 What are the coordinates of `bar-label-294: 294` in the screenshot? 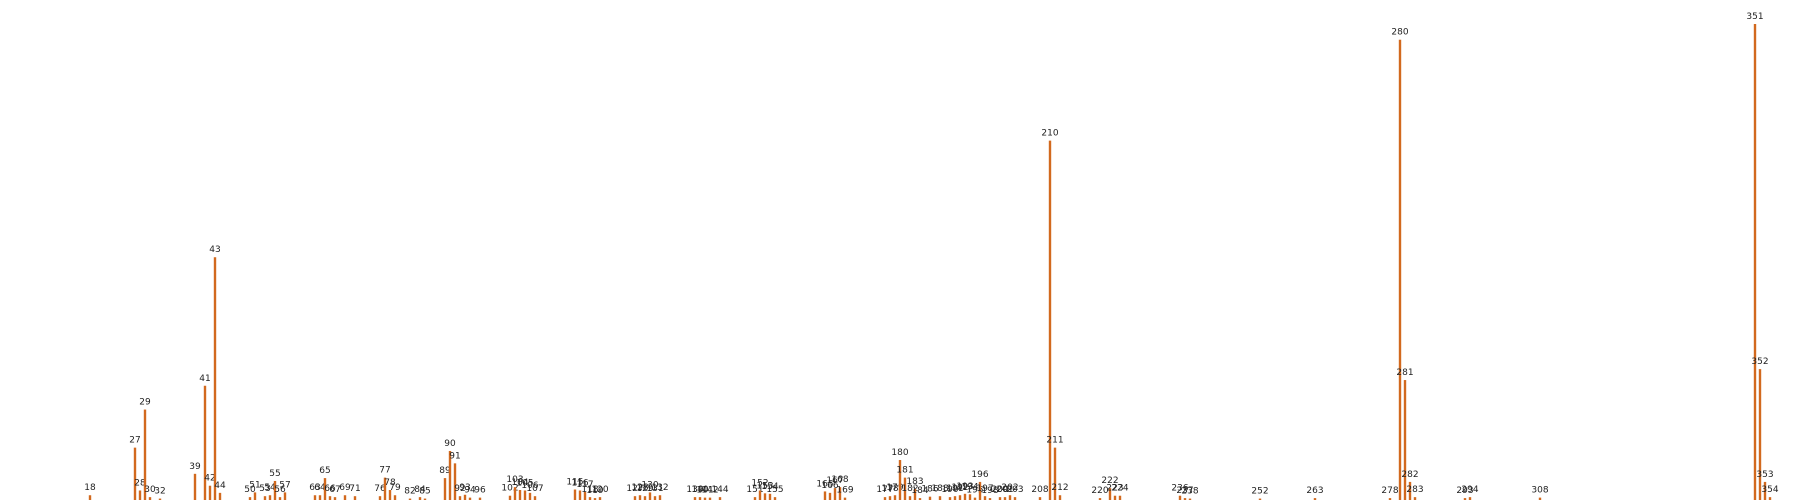 It's located at (1469, 490).